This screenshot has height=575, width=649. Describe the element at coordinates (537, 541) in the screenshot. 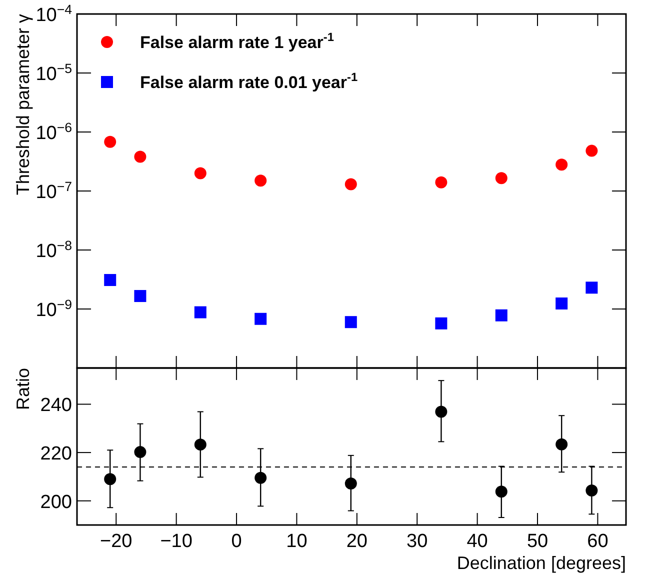

I see `x-tick-label: 50` at that location.